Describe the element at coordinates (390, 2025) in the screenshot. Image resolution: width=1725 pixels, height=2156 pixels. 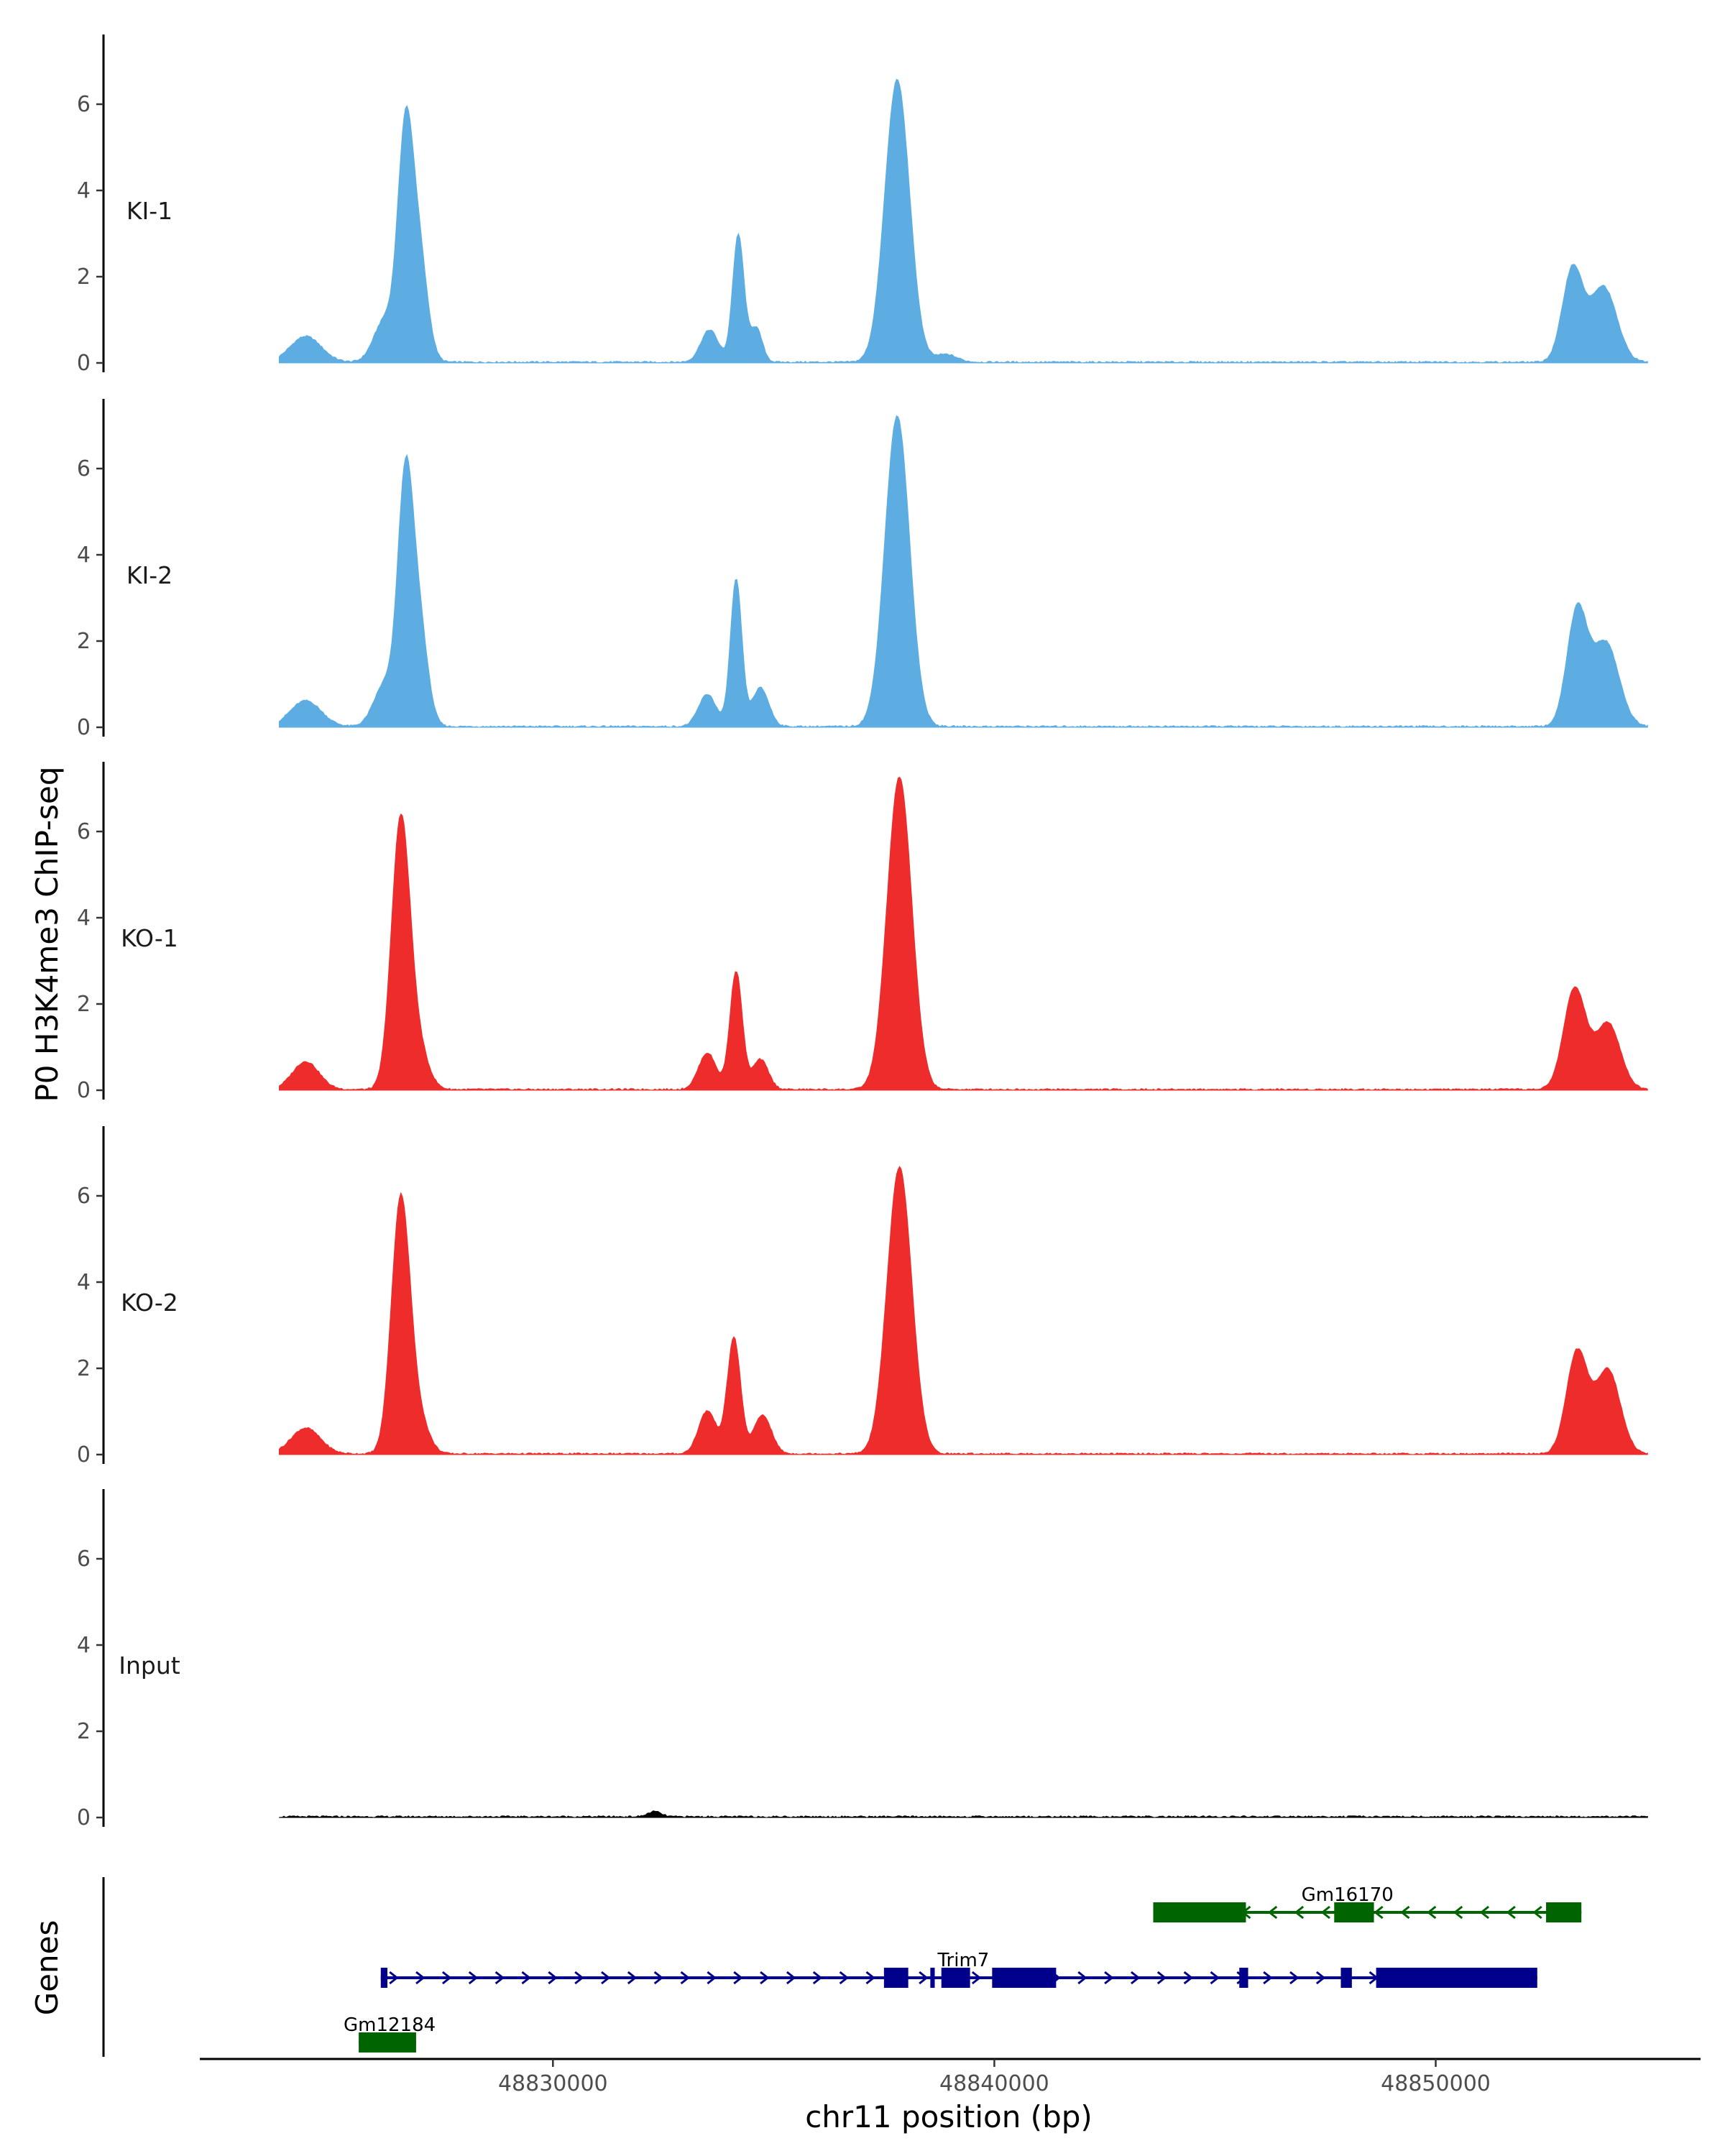
I see `gene-label-gm12184: Gm12184` at that location.